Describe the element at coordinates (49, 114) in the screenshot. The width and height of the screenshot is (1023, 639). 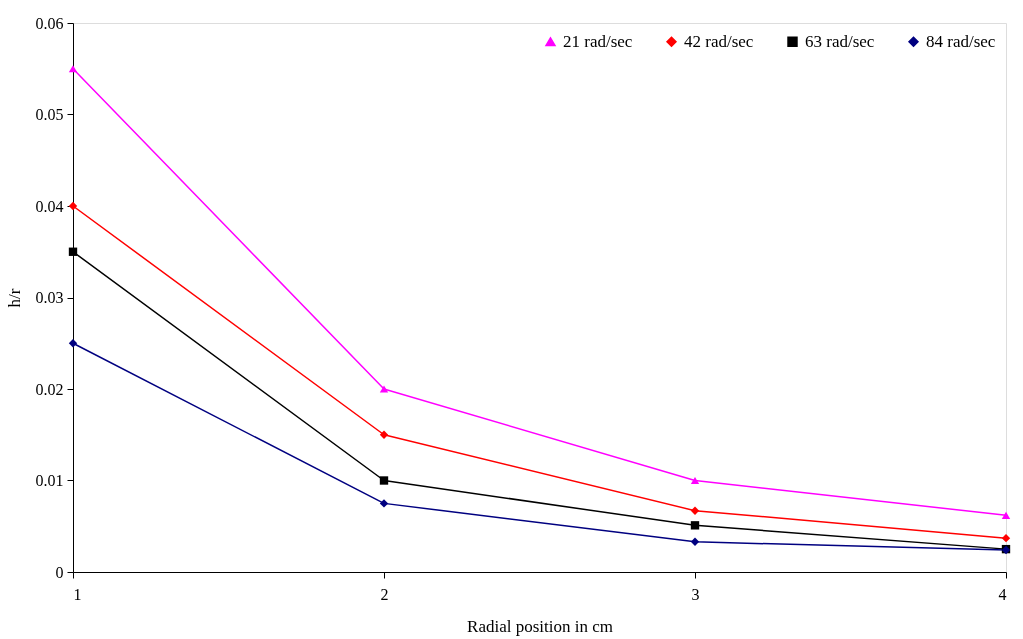
I see `y-tick-label: 0.05` at that location.